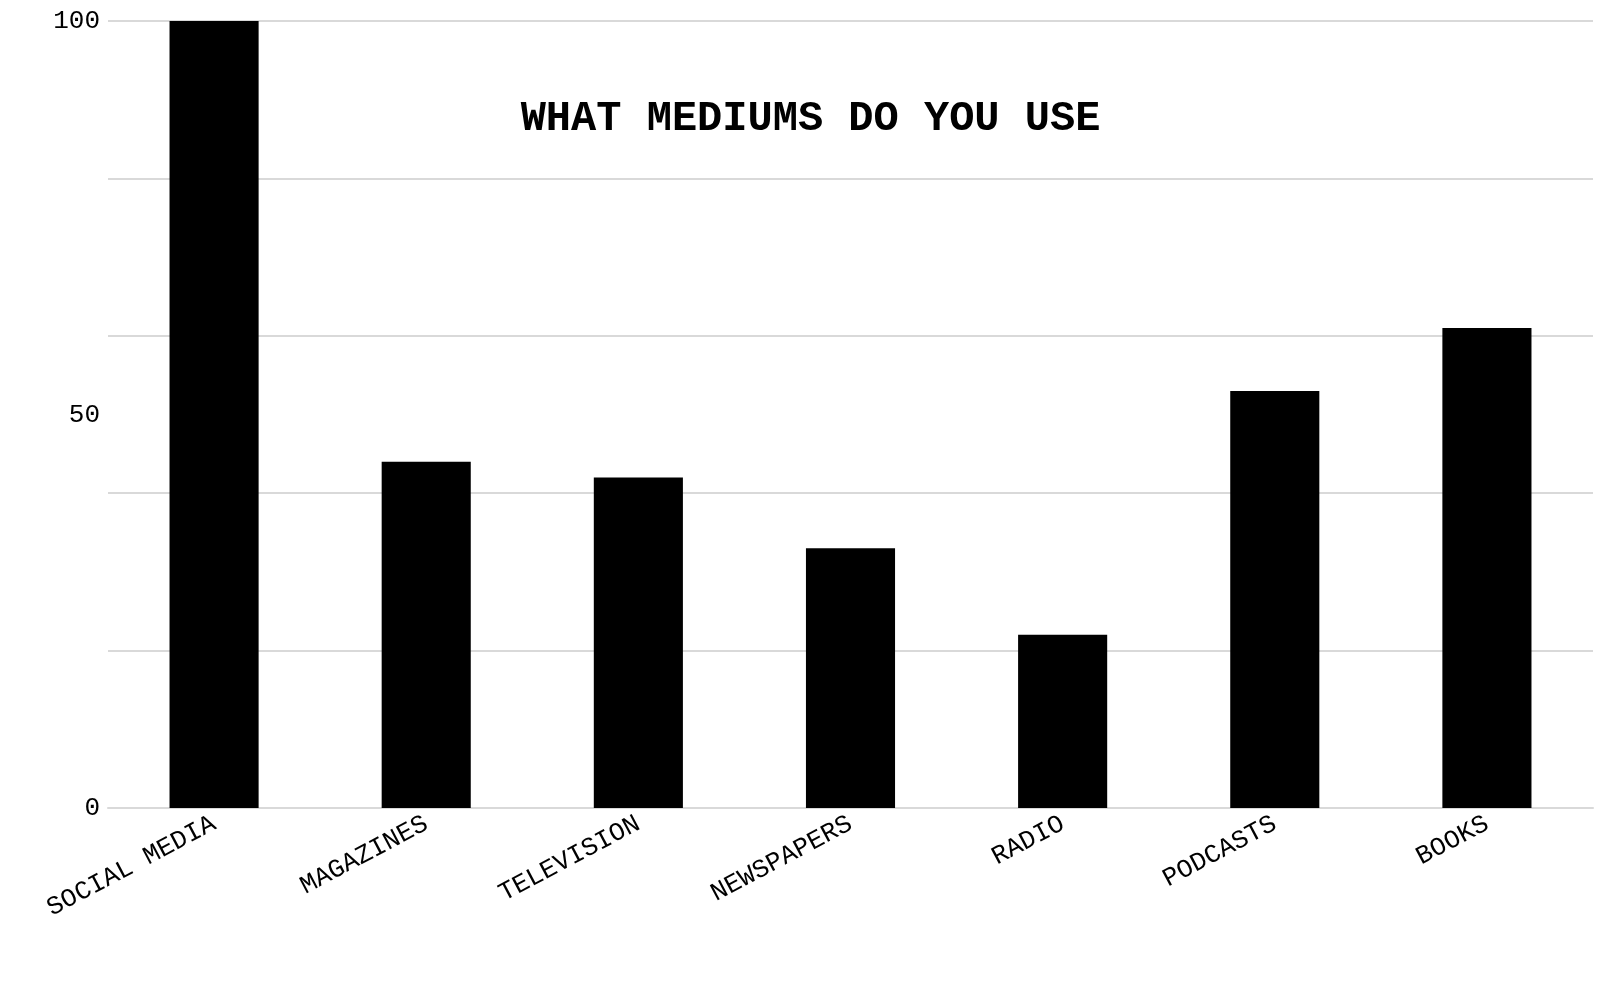  What do you see at coordinates (84, 414) in the screenshot?
I see `y-tick-label: 50` at bounding box center [84, 414].